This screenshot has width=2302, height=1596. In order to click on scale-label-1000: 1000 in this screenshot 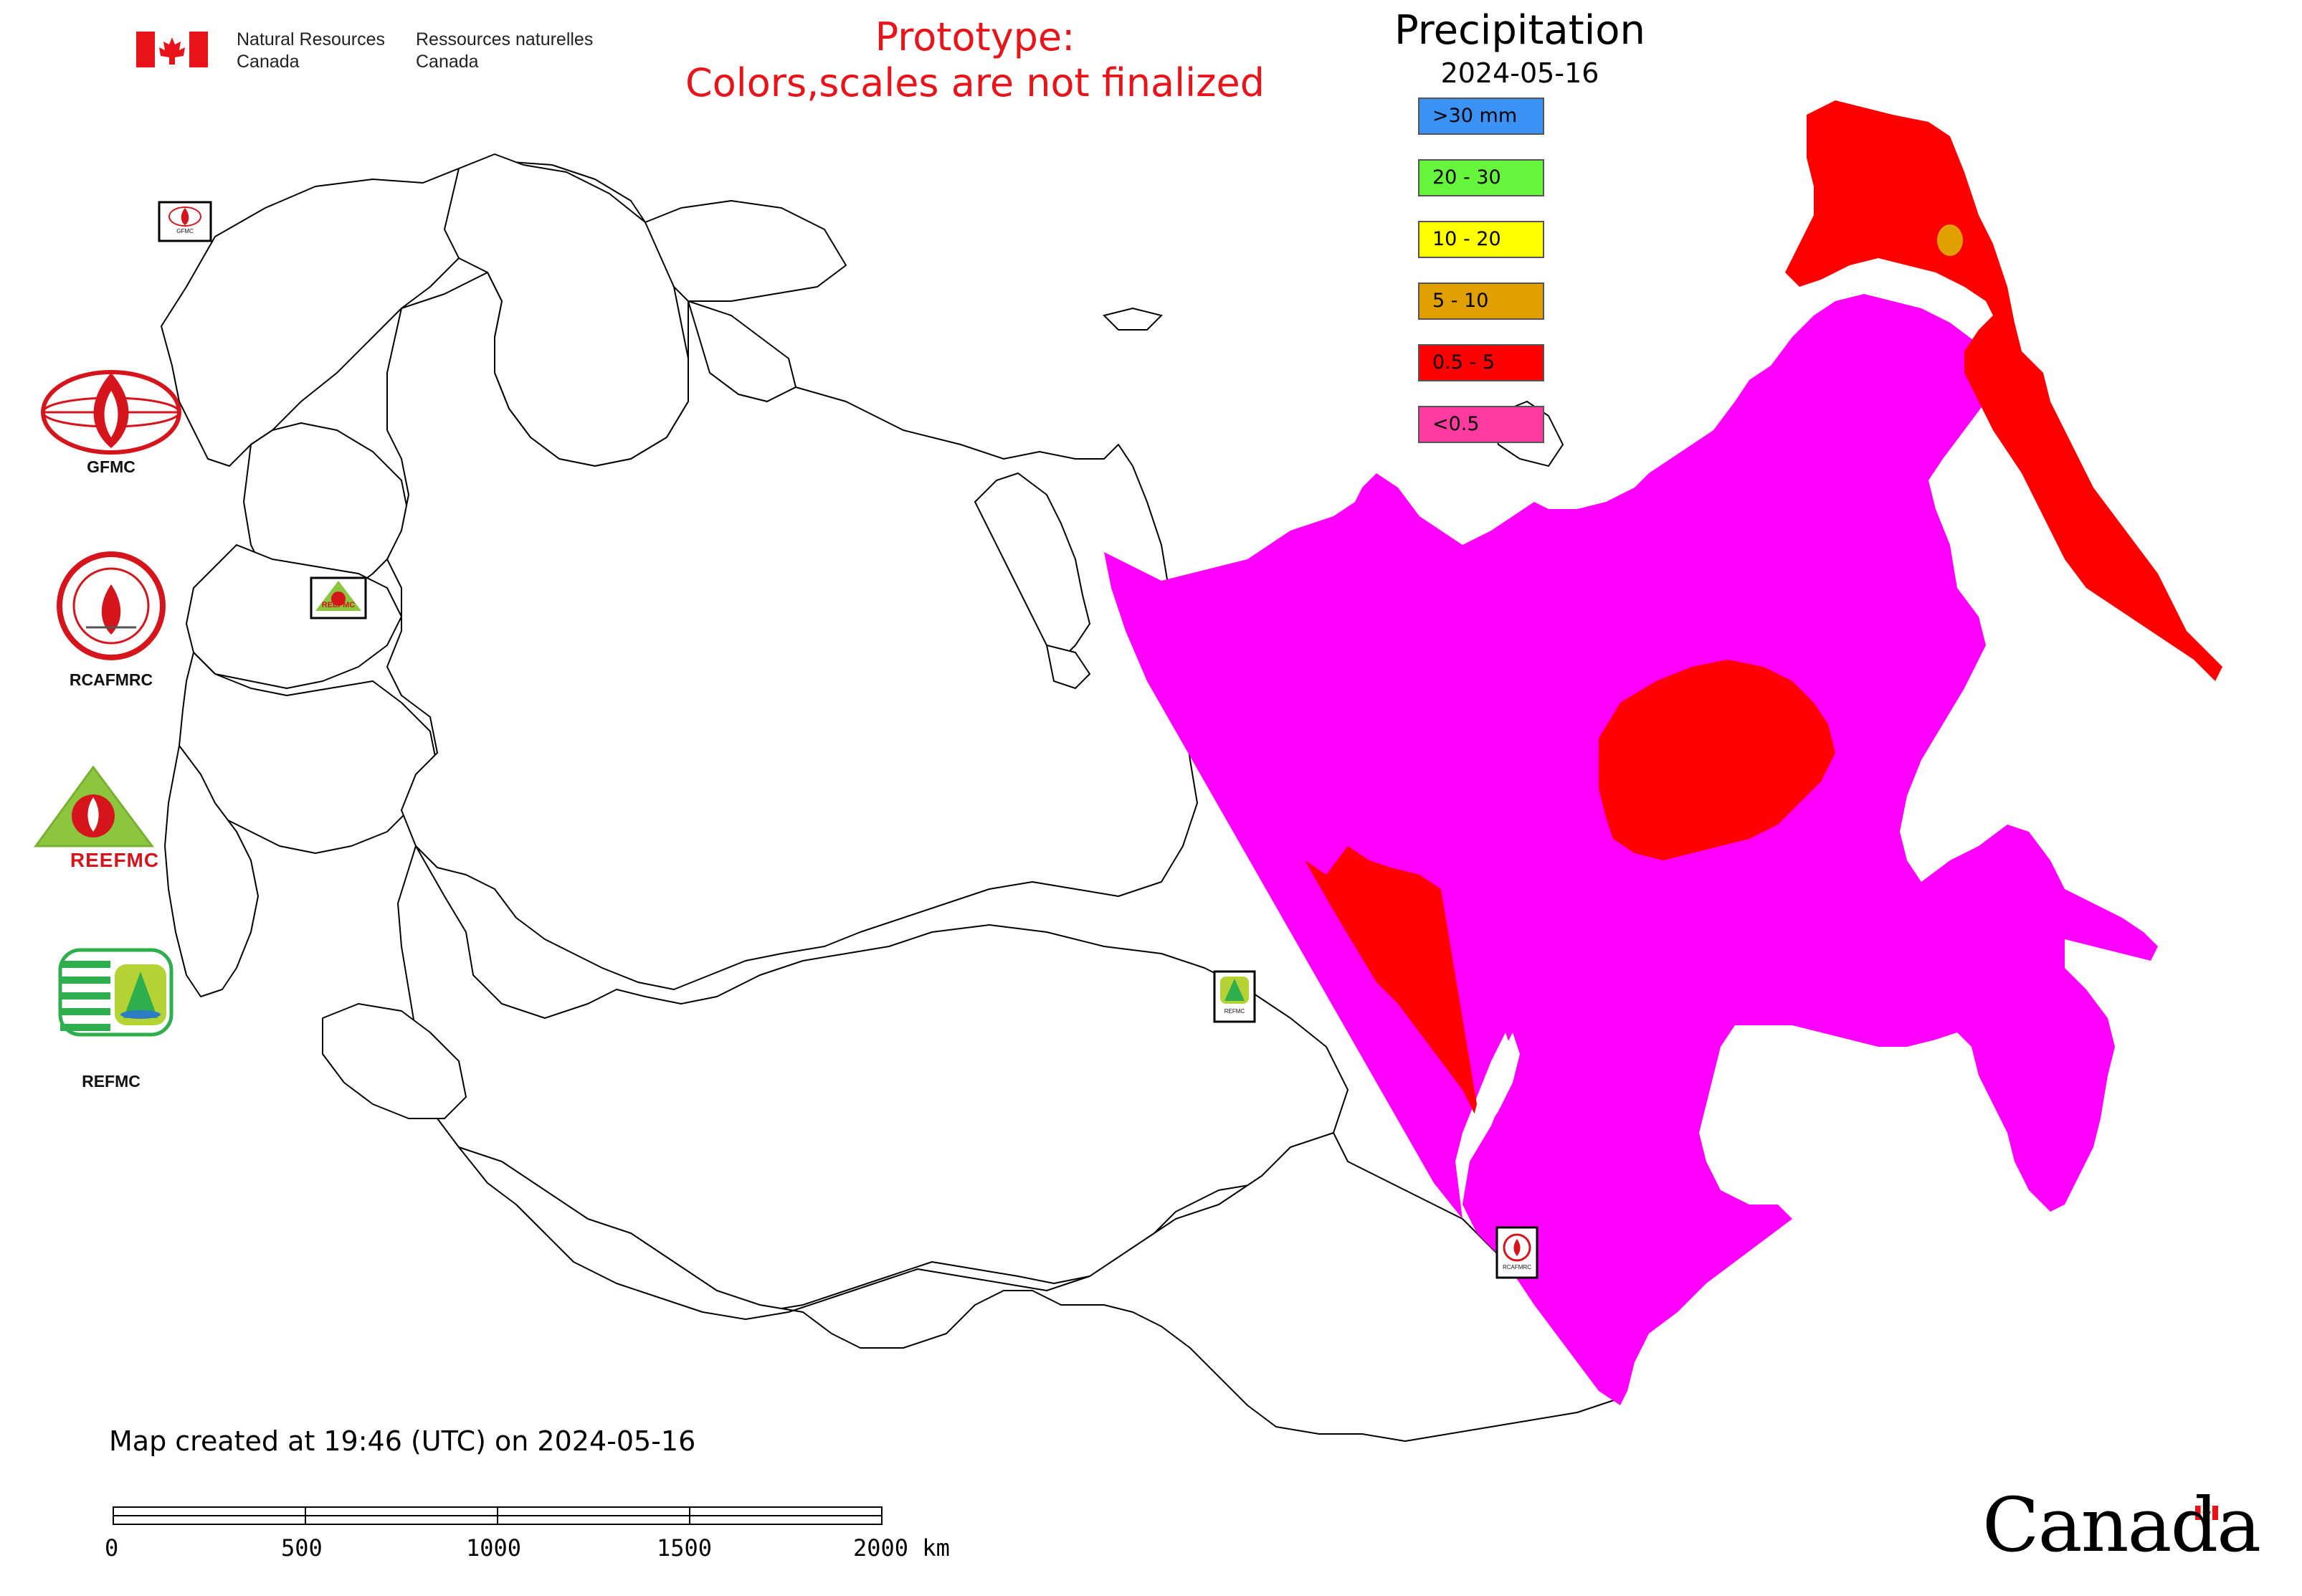, I will do `click(494, 1548)`.